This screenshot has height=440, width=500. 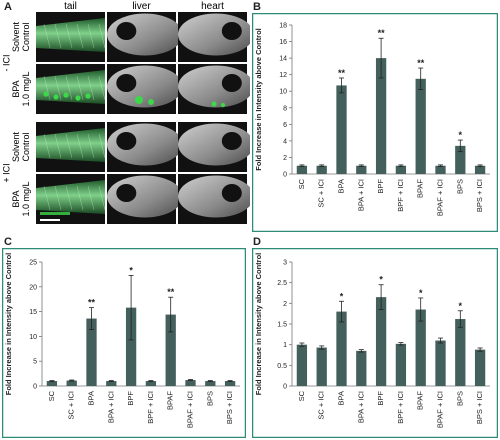 I want to click on y-tick-label: 3, so click(x=285, y=263).